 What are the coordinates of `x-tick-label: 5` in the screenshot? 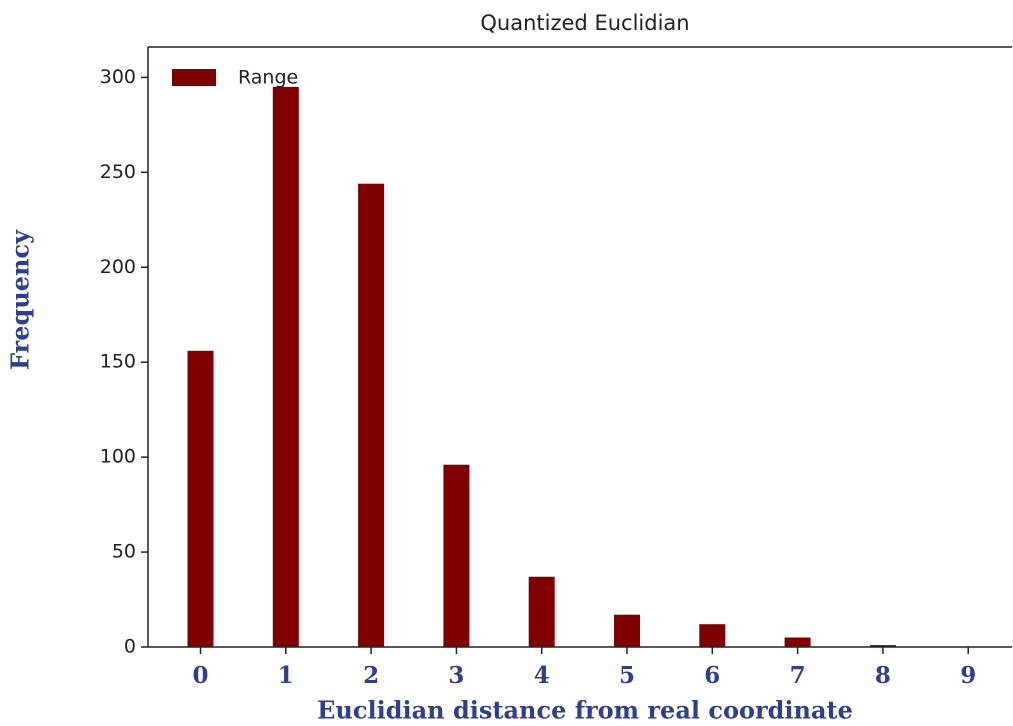 It's located at (627, 675).